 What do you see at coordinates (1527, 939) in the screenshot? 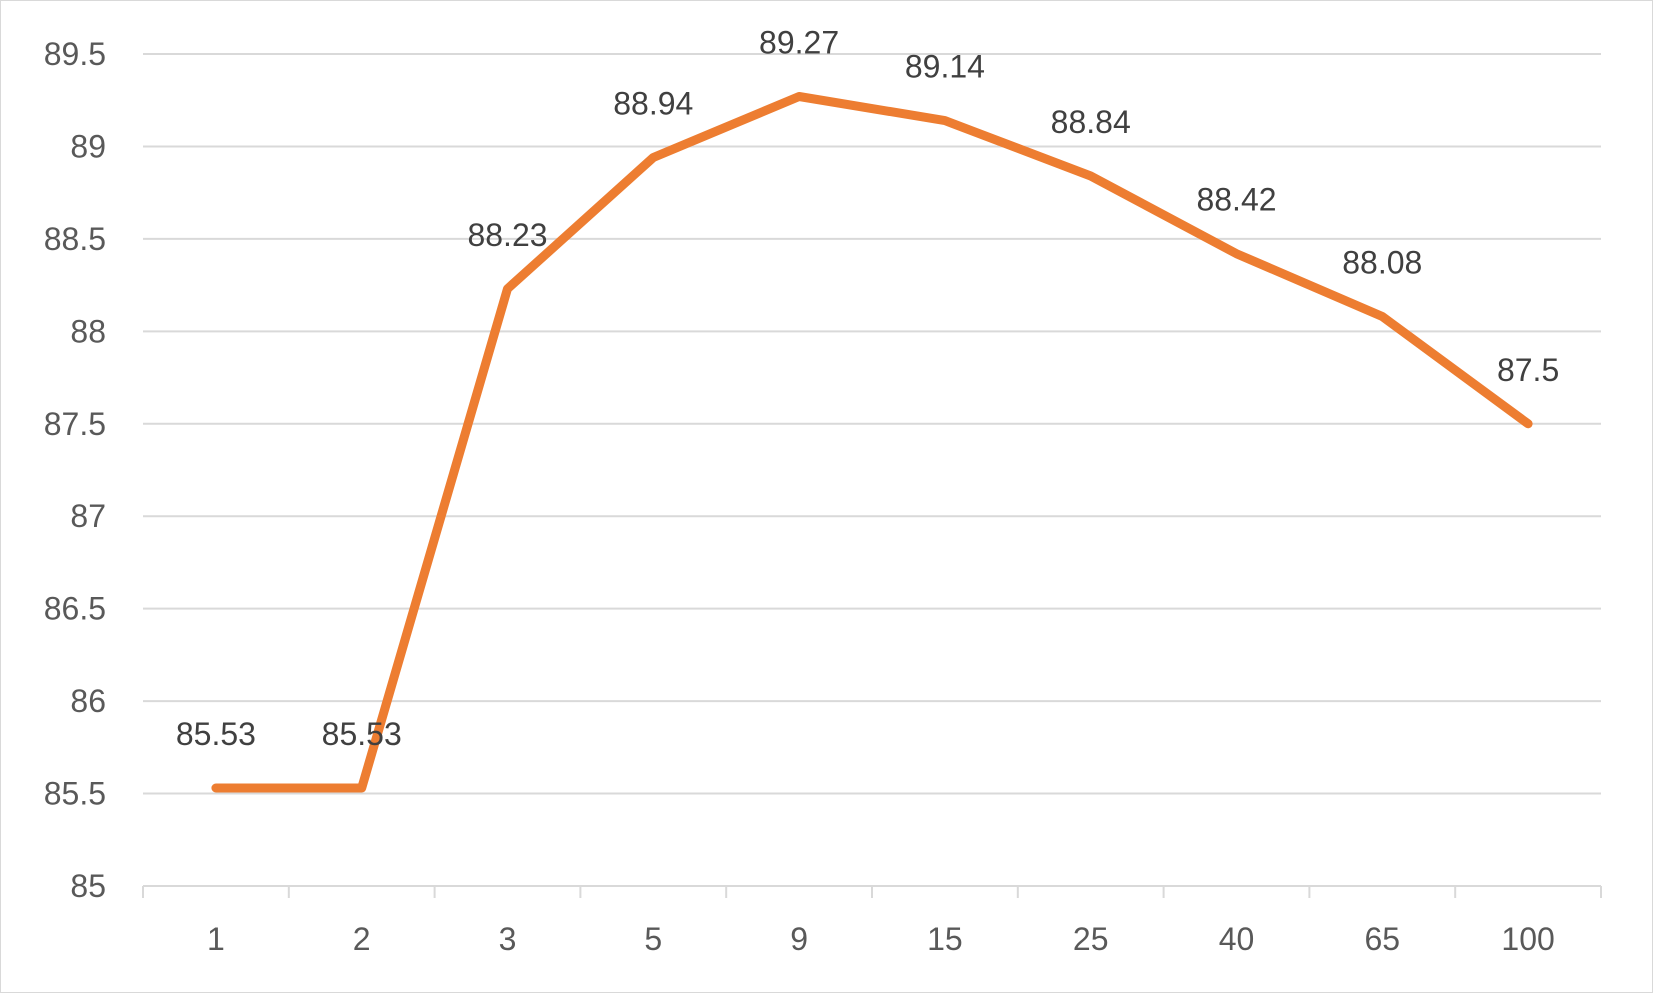
I see `x-tick-label: 100` at bounding box center [1527, 939].